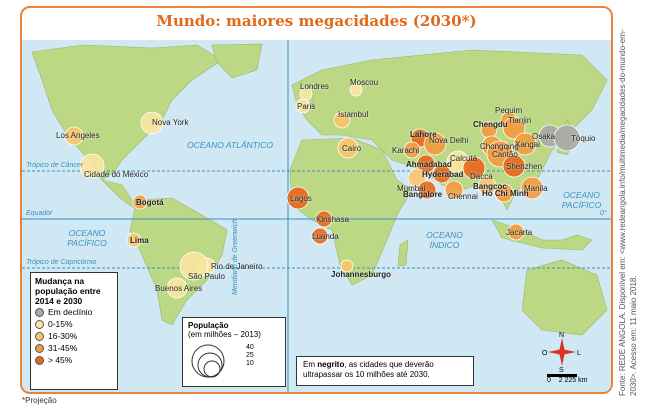 The height and width of the screenshot is (408, 658). Describe the element at coordinates (411, 188) in the screenshot. I see `city-label: Mumbai` at that location.